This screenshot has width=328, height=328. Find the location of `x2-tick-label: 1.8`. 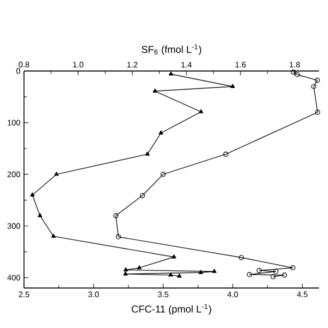

x2-tick-label: 1.8 is located at coordinates (295, 65).